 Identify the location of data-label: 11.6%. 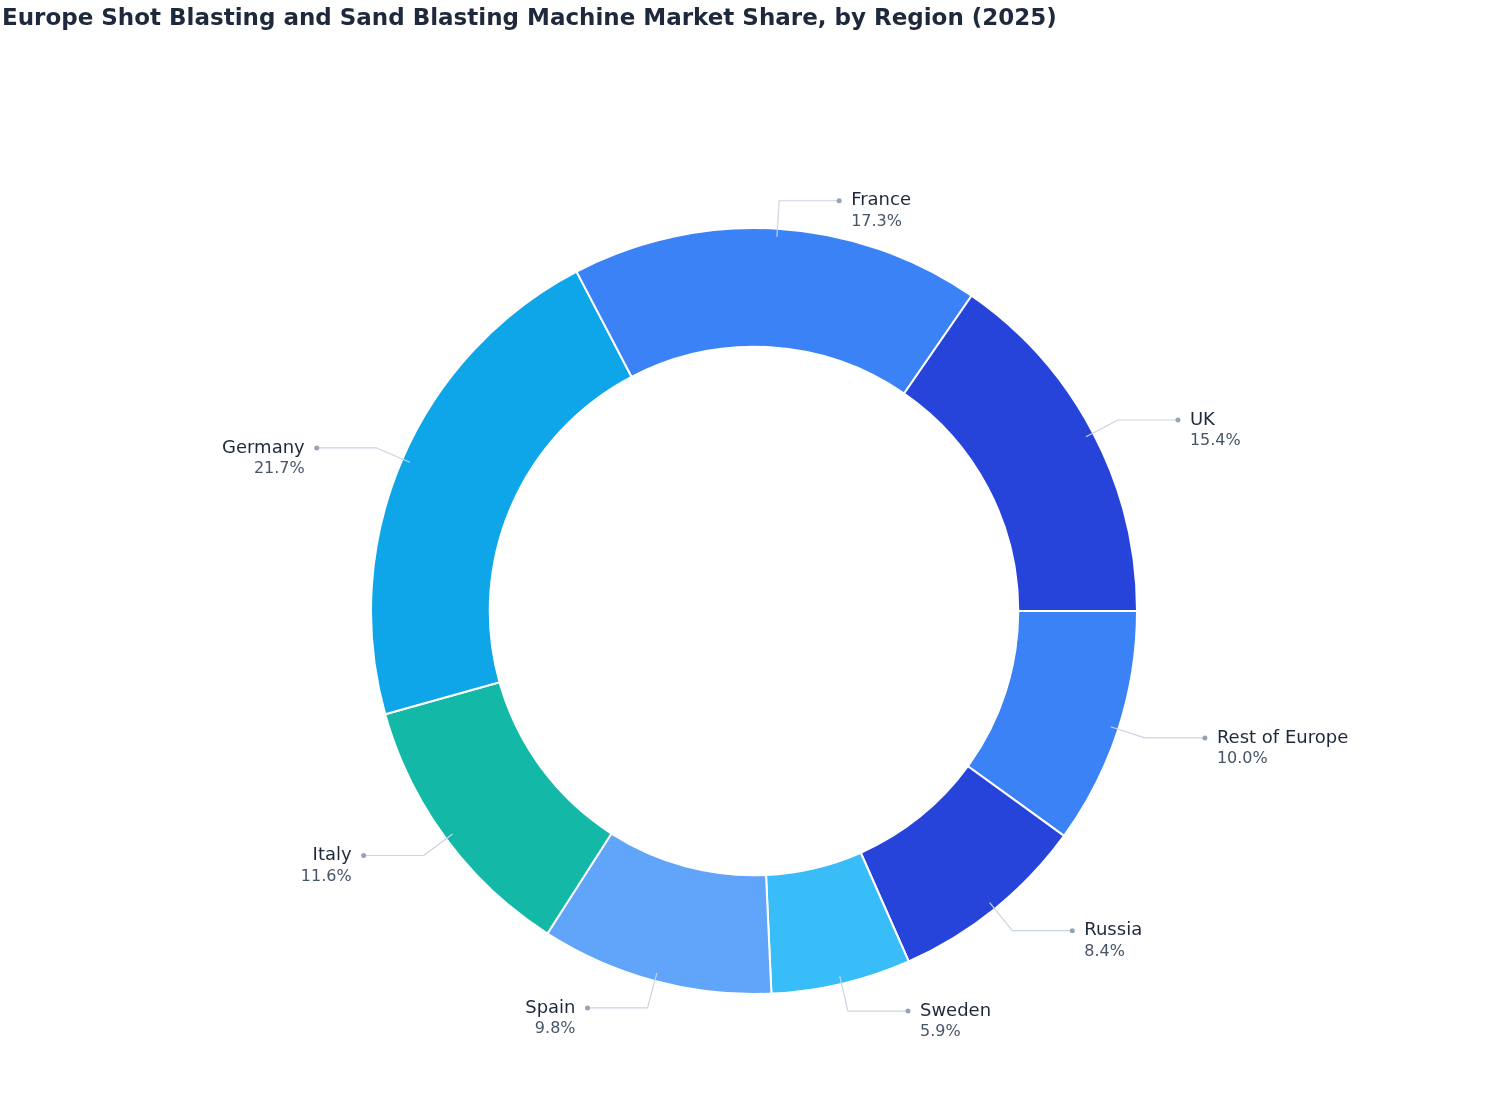
(326, 875).